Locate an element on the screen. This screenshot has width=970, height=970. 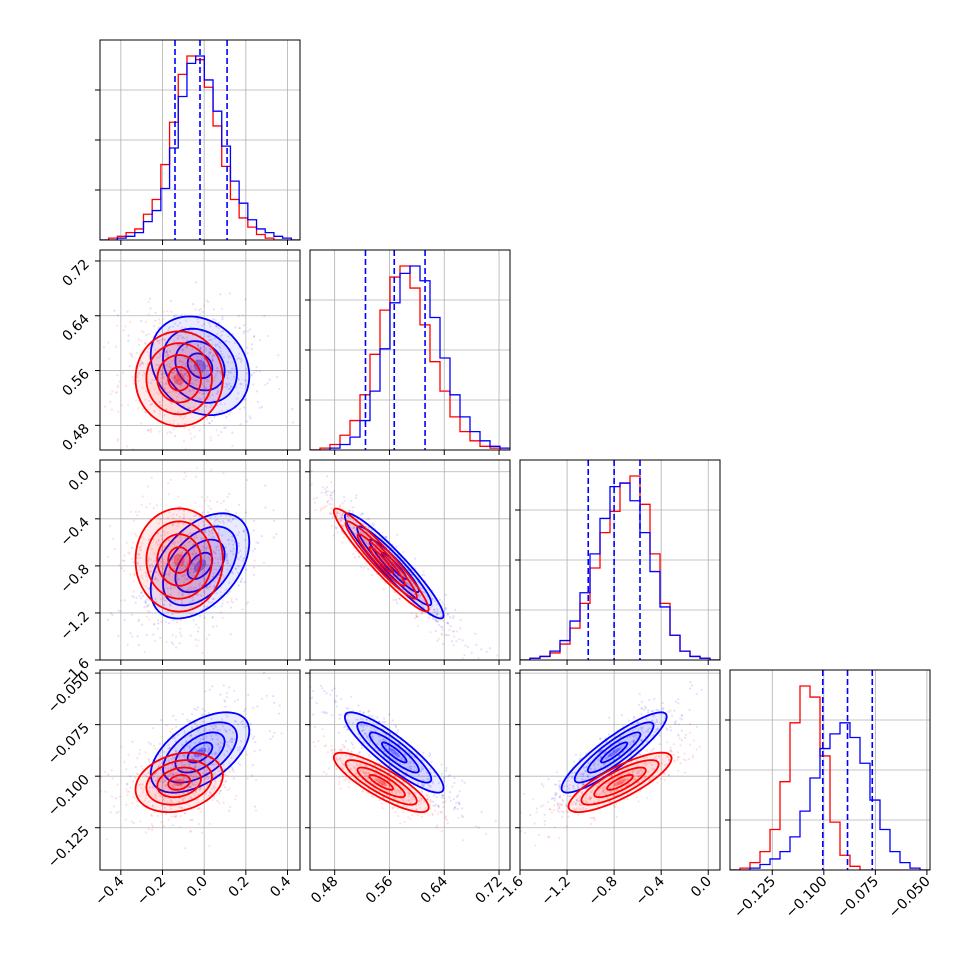
density-core-red is located at coordinates (381, 782).